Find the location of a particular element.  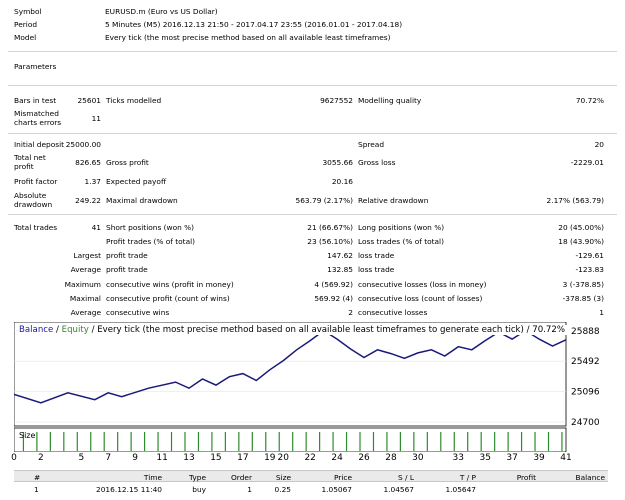

size-panel-frame is located at coordinates (290, 439).